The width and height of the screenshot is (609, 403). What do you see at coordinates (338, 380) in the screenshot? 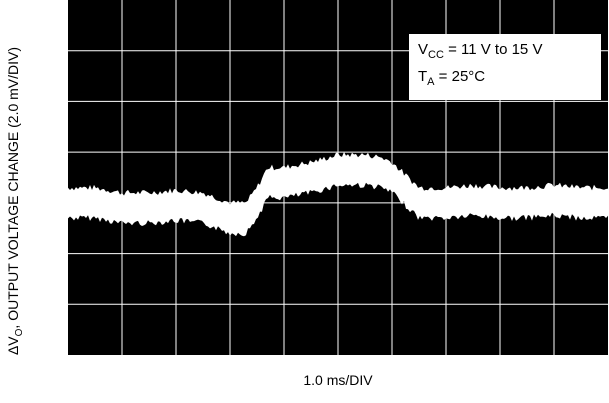
I see `x-axis-label: 1.0 ms/DIV` at bounding box center [338, 380].